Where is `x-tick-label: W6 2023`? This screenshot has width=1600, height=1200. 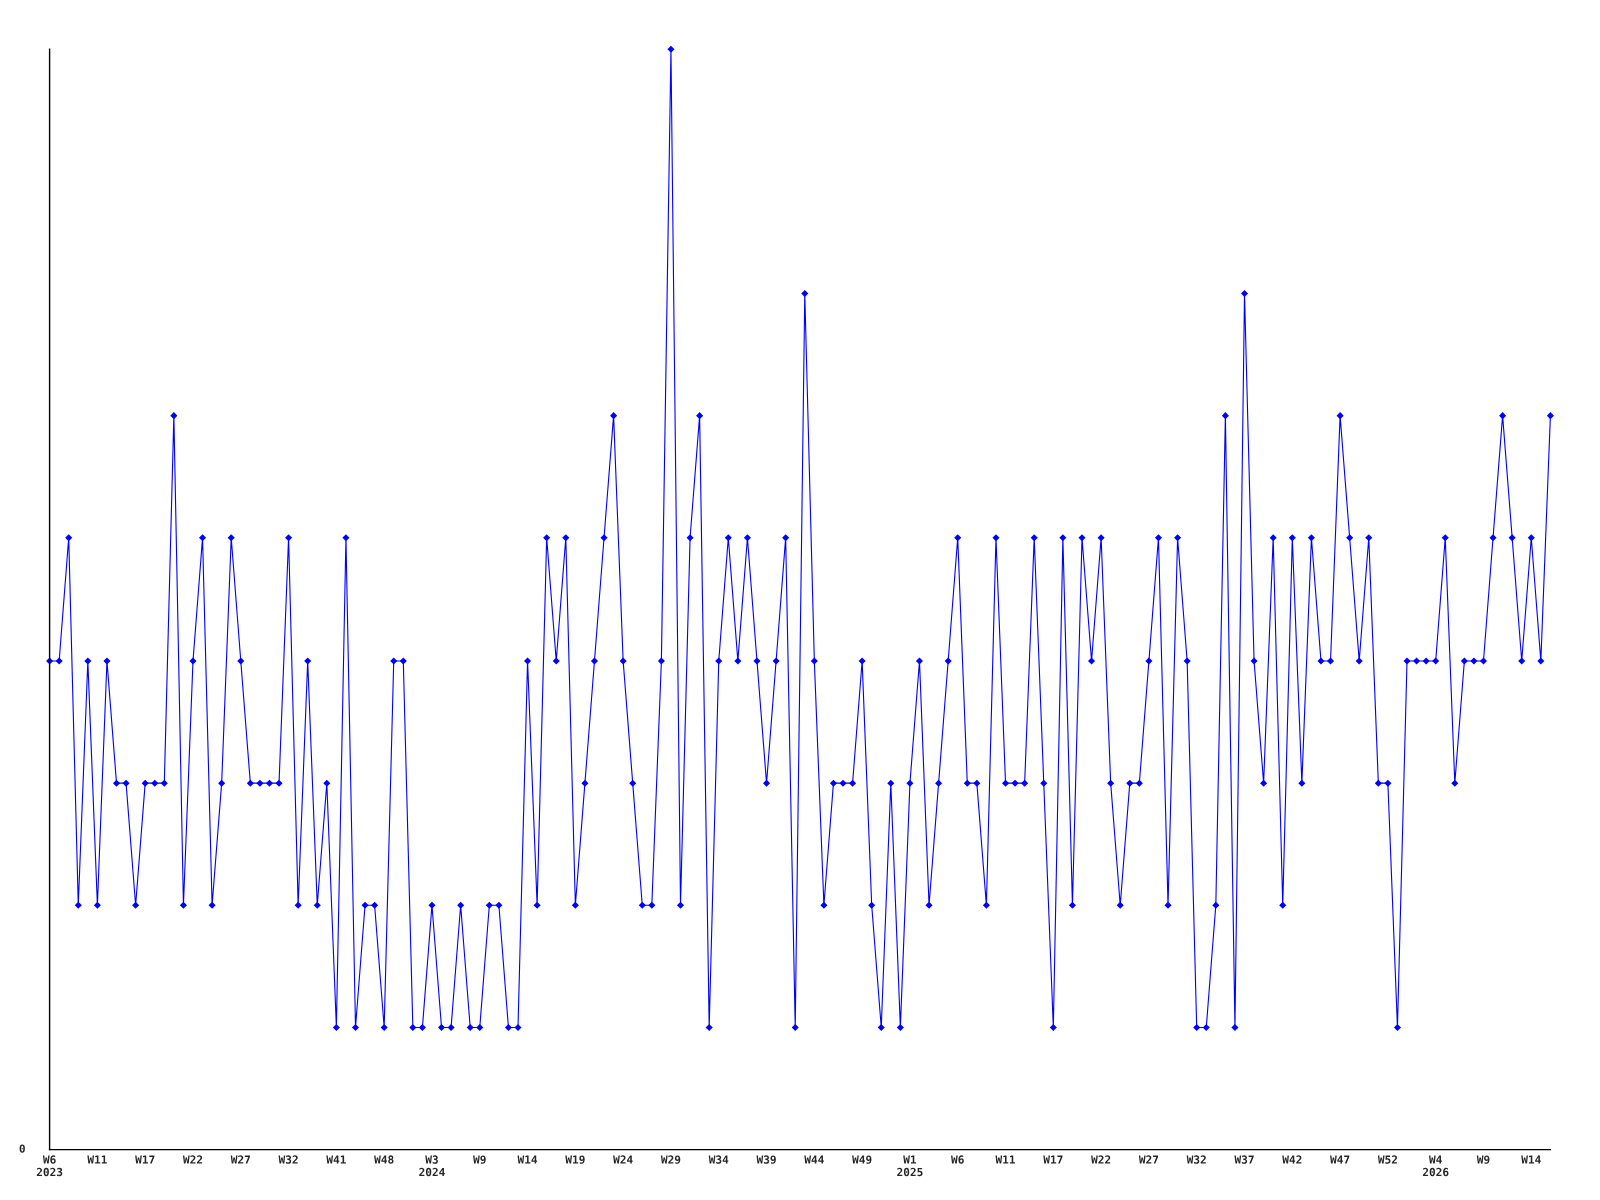
x-tick-label: W6 2023 is located at coordinates (49, 1166).